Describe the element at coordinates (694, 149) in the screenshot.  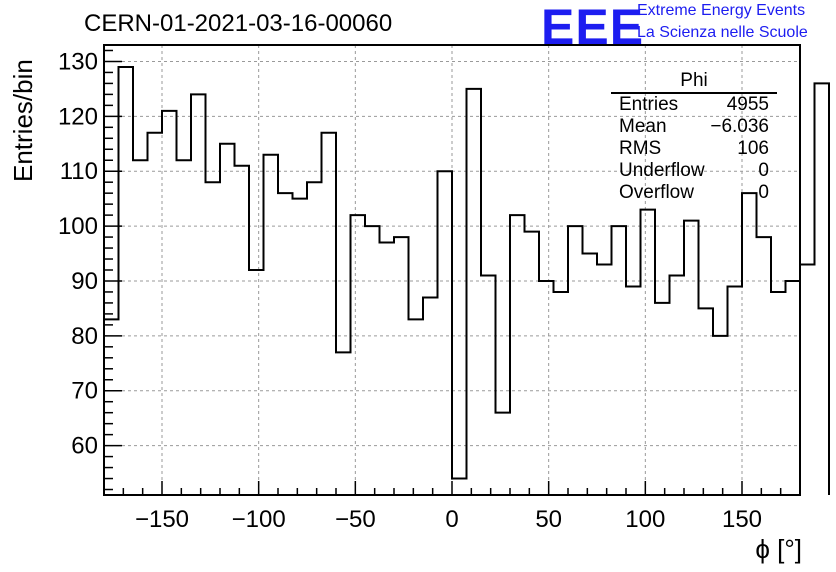
I see `stats-row-rms: RMS 106` at that location.